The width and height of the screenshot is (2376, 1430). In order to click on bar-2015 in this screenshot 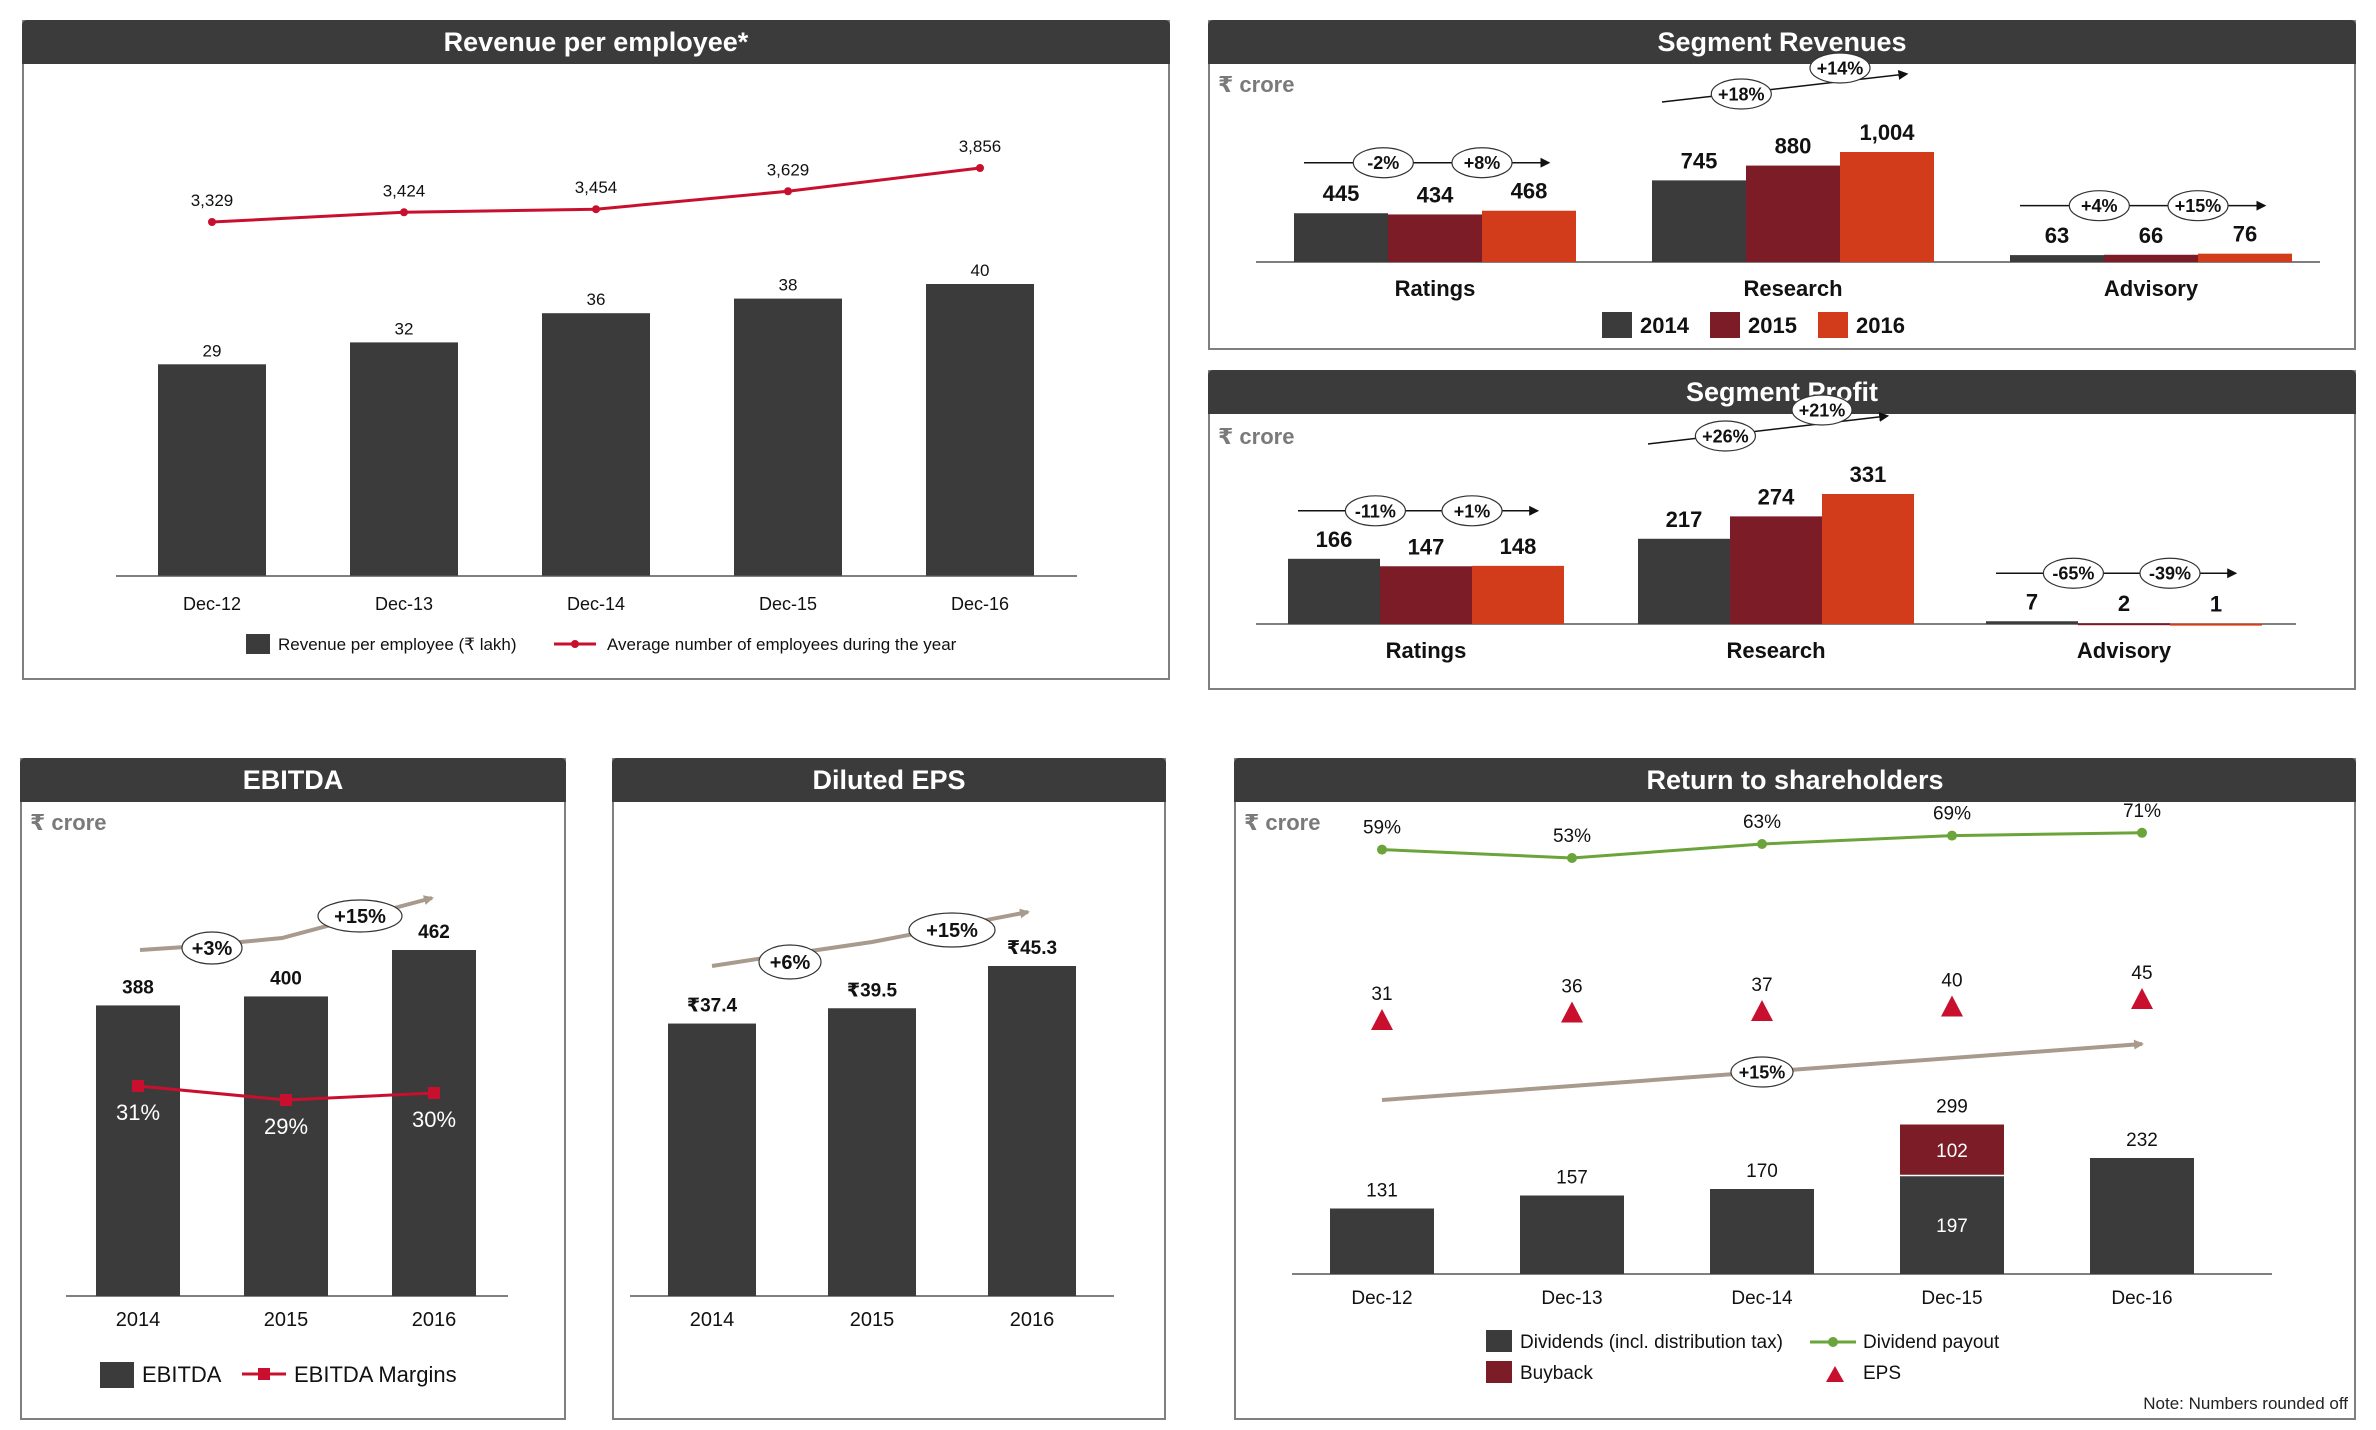, I will do `click(2124, 624)`.